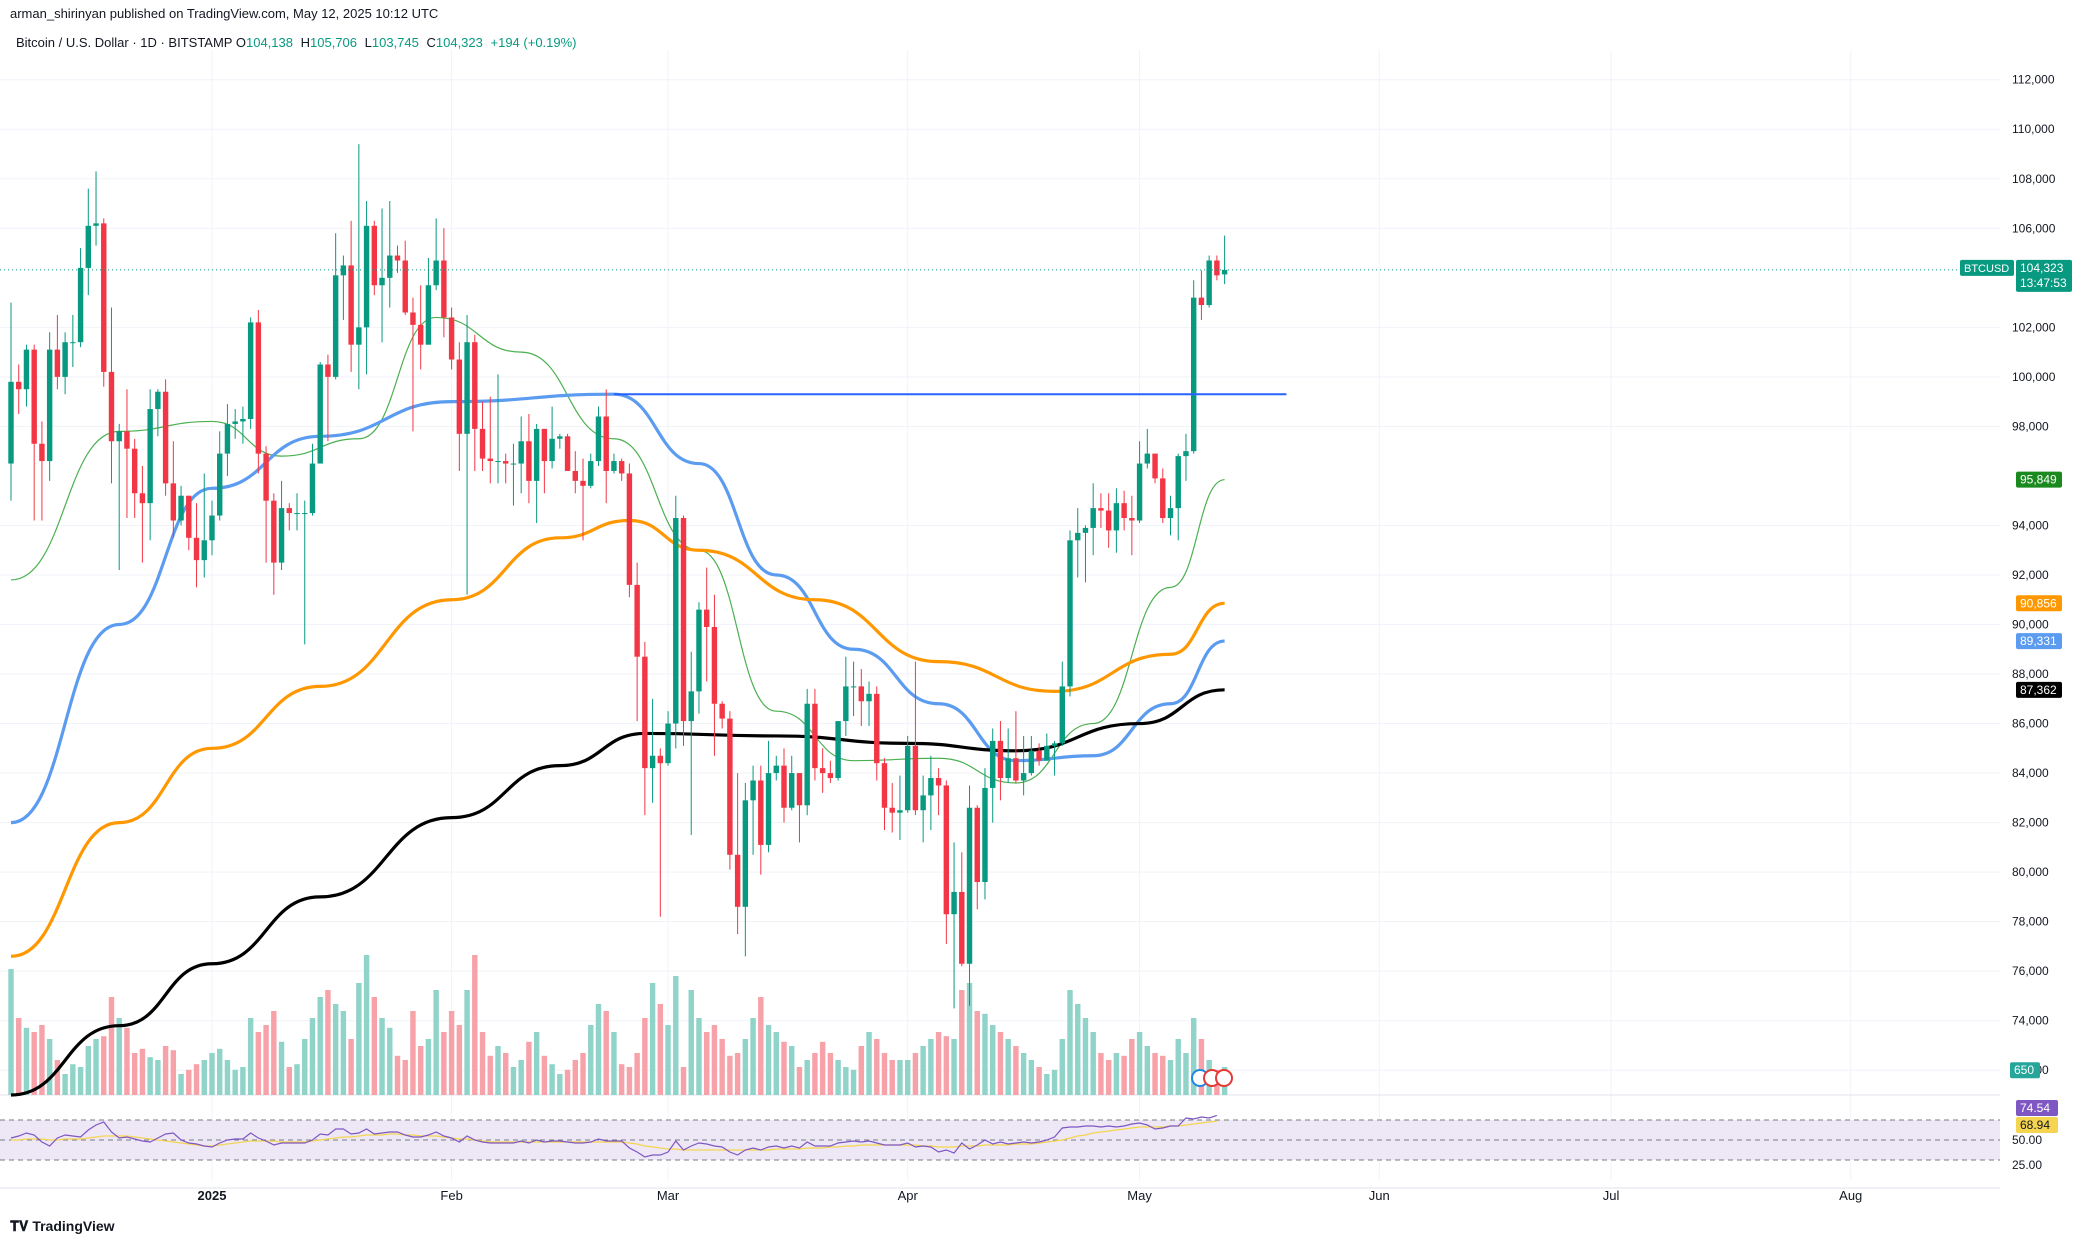 This screenshot has height=1243, width=2084. I want to click on rsi-line, so click(614, 1136).